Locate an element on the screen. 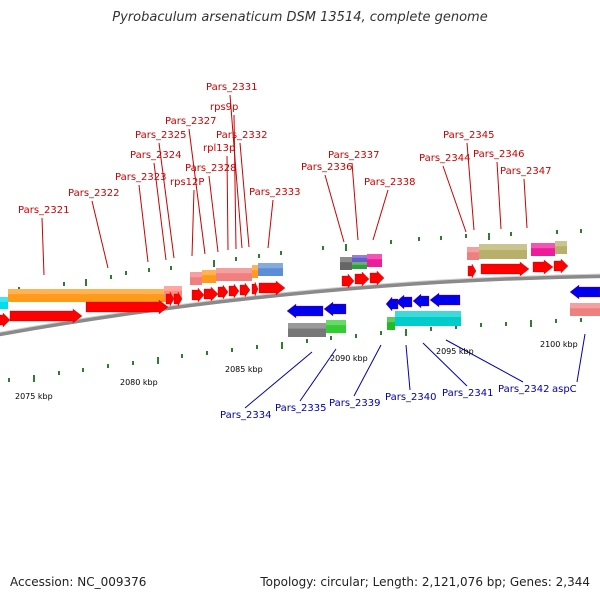 The width and height of the screenshot is (600, 600). top-gene-label: Pars_2332 is located at coordinates (241, 135).